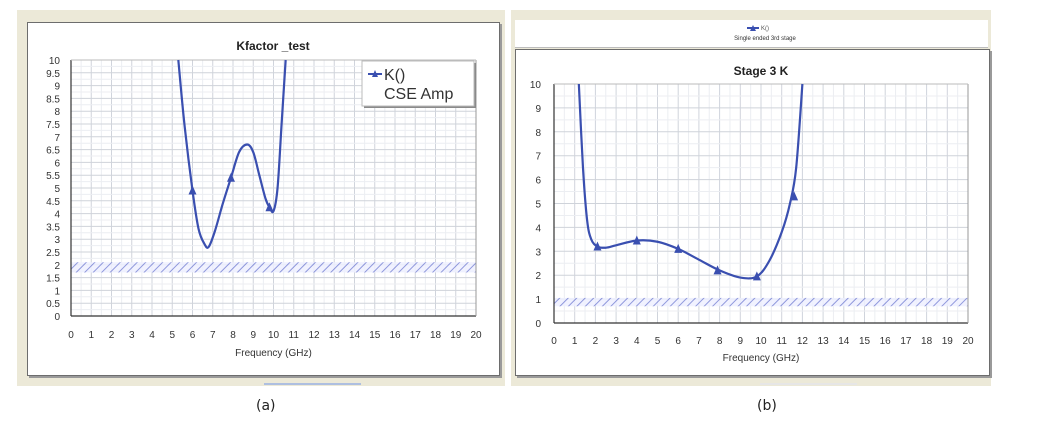 This screenshot has height=431, width=1050. Describe the element at coordinates (53, 227) in the screenshot. I see `y-tick-label: 3.5` at that location.